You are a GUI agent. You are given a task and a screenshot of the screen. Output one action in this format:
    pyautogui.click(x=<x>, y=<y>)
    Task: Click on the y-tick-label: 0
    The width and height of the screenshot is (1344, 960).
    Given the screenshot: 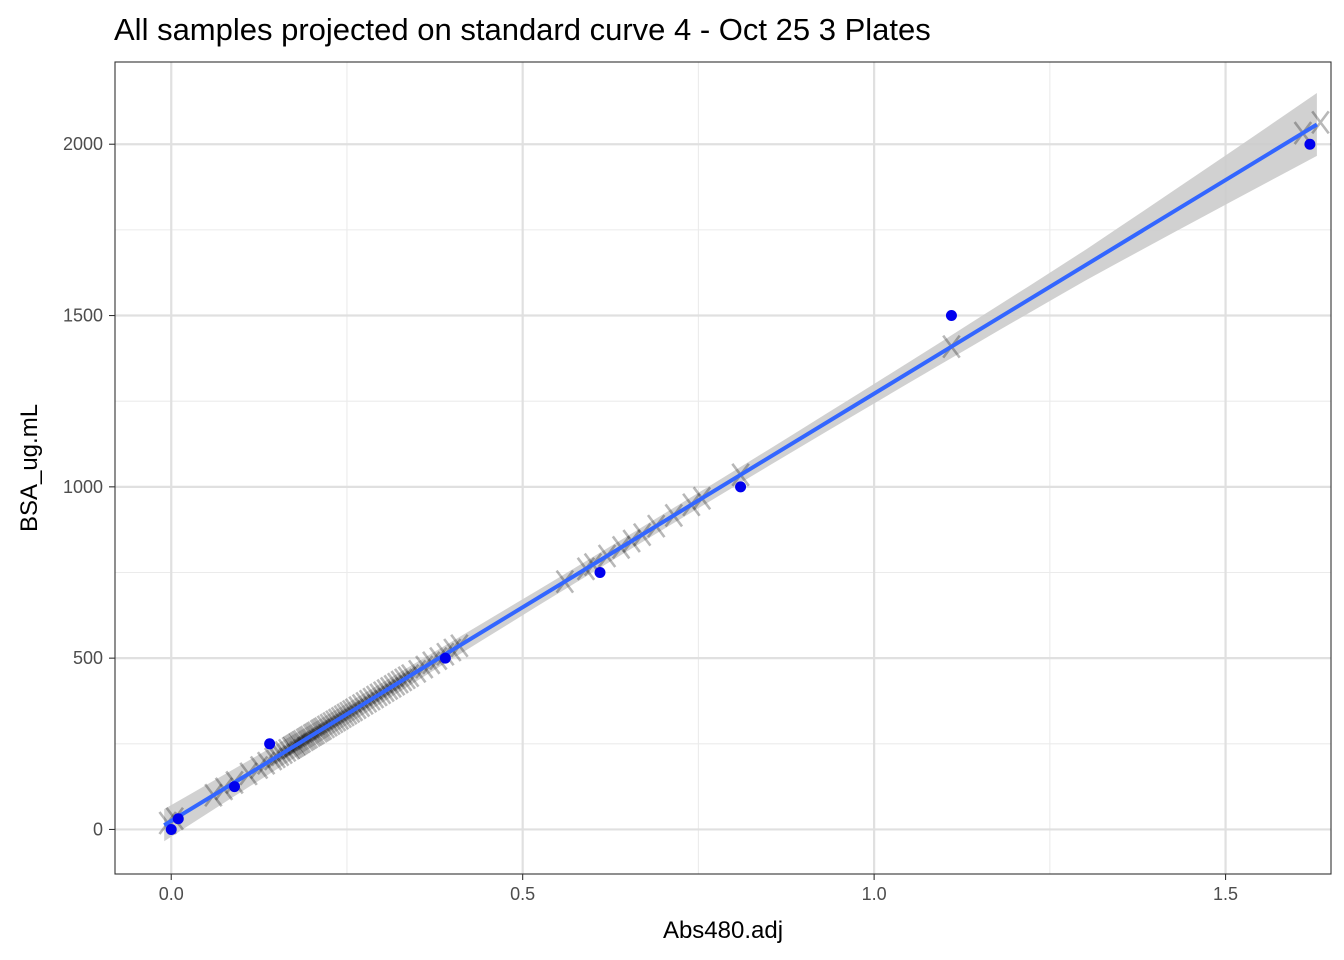 What is the action you would take?
    pyautogui.click(x=98, y=829)
    